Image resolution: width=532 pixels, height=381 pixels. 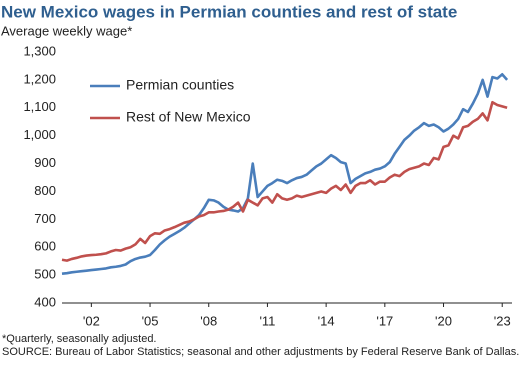 I want to click on y-tick-label: 600, so click(x=45, y=246).